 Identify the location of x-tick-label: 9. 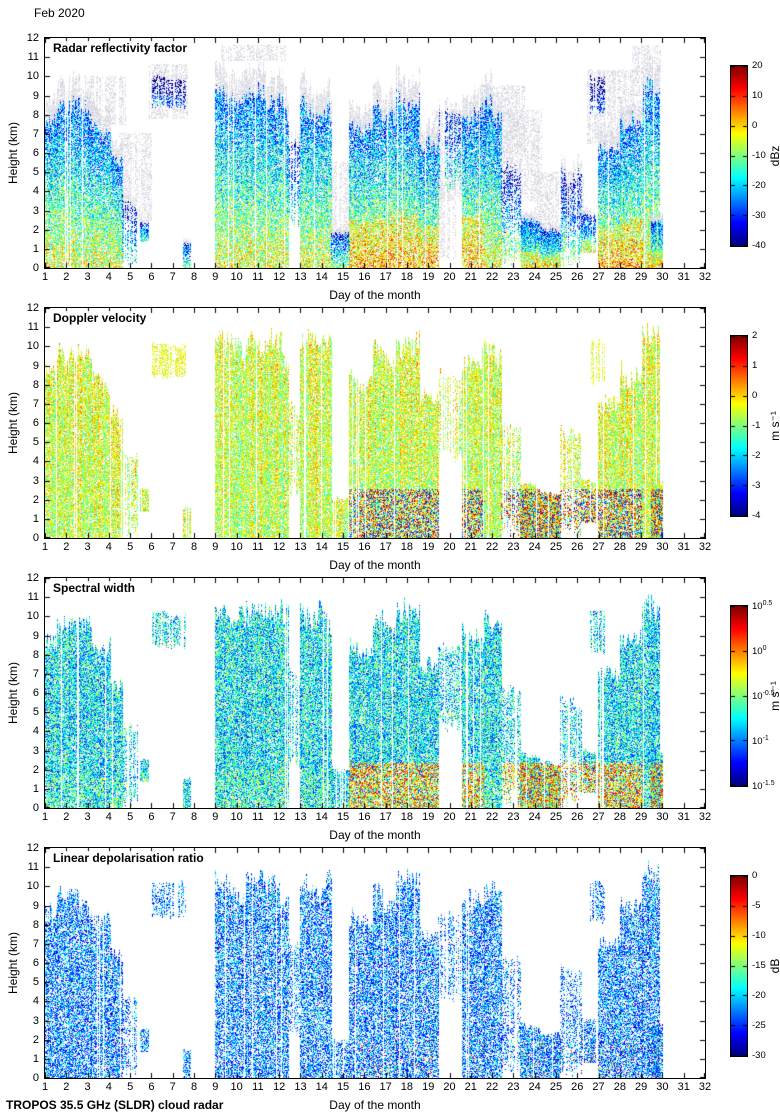
(215, 277).